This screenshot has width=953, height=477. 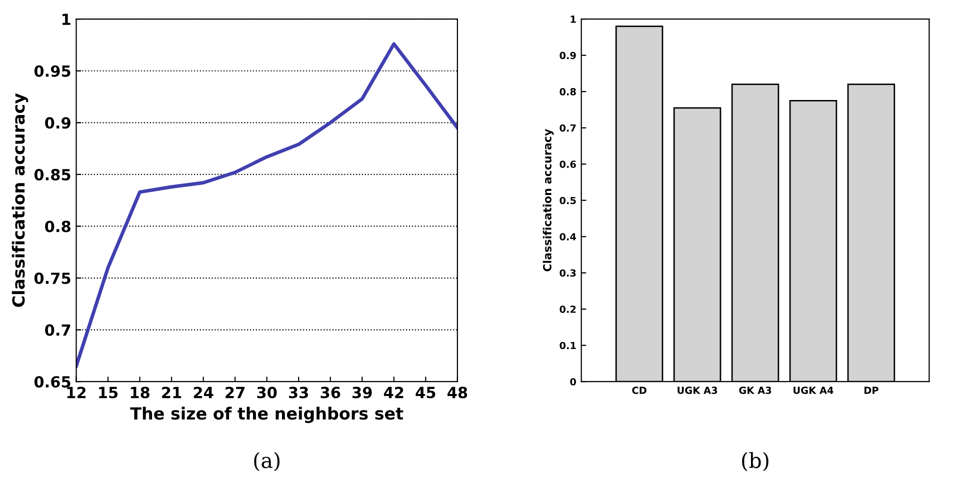 I want to click on x-tick-label: 33, so click(x=298, y=392).